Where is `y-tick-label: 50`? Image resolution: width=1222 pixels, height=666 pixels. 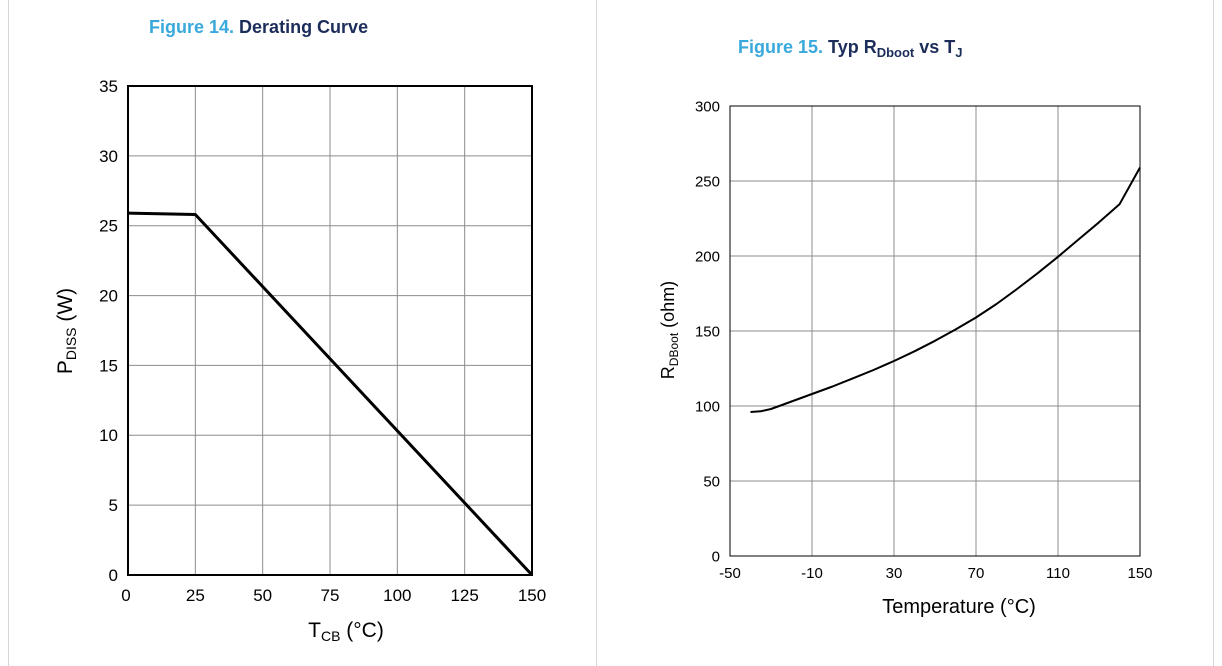
y-tick-label: 50 is located at coordinates (711, 481).